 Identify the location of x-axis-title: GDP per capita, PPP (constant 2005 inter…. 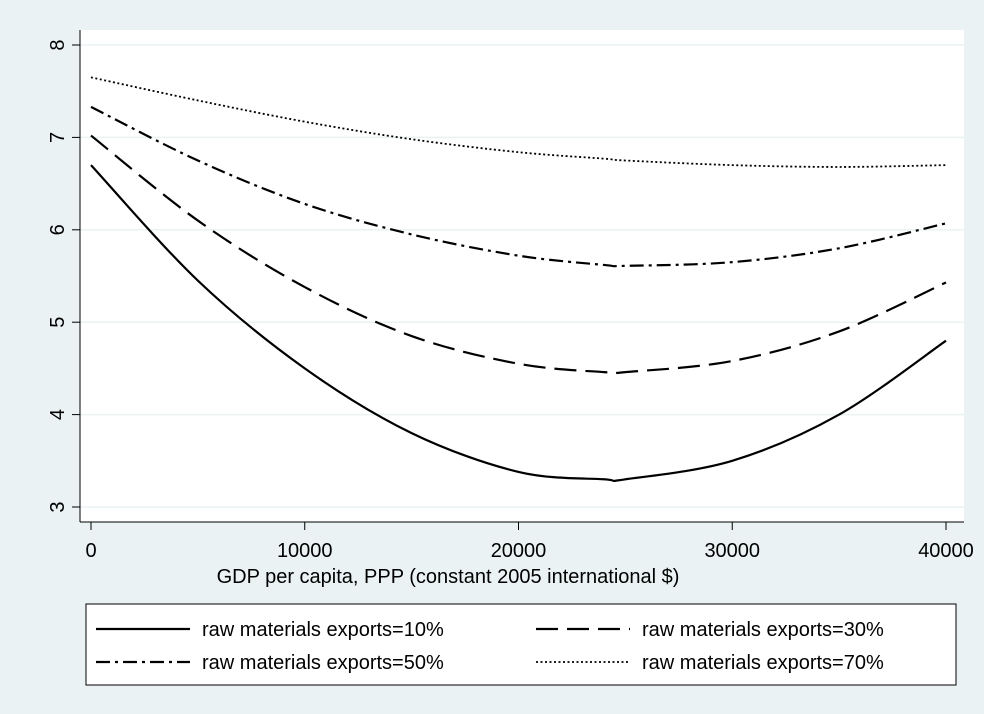
(448, 577).